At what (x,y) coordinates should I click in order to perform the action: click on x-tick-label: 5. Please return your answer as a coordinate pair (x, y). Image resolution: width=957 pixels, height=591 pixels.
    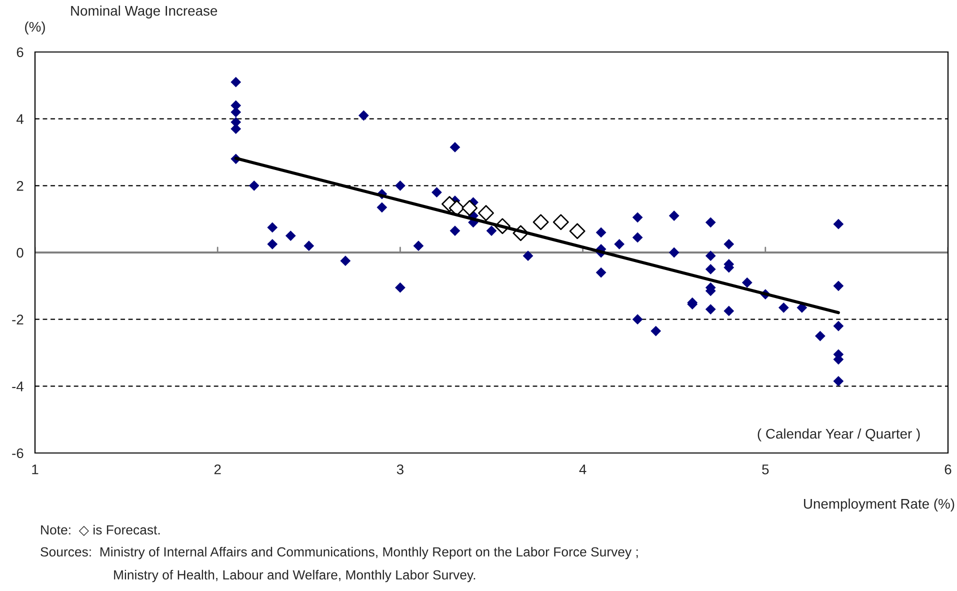
    Looking at the image, I should click on (765, 469).